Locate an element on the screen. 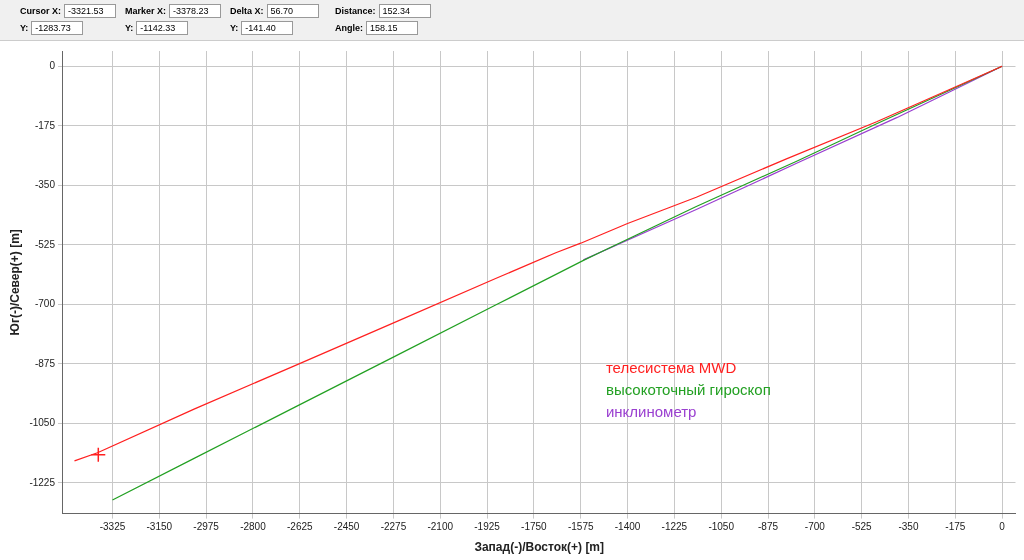 This screenshot has width=1024, height=560. x-tick-label: 0 is located at coordinates (1002, 527).